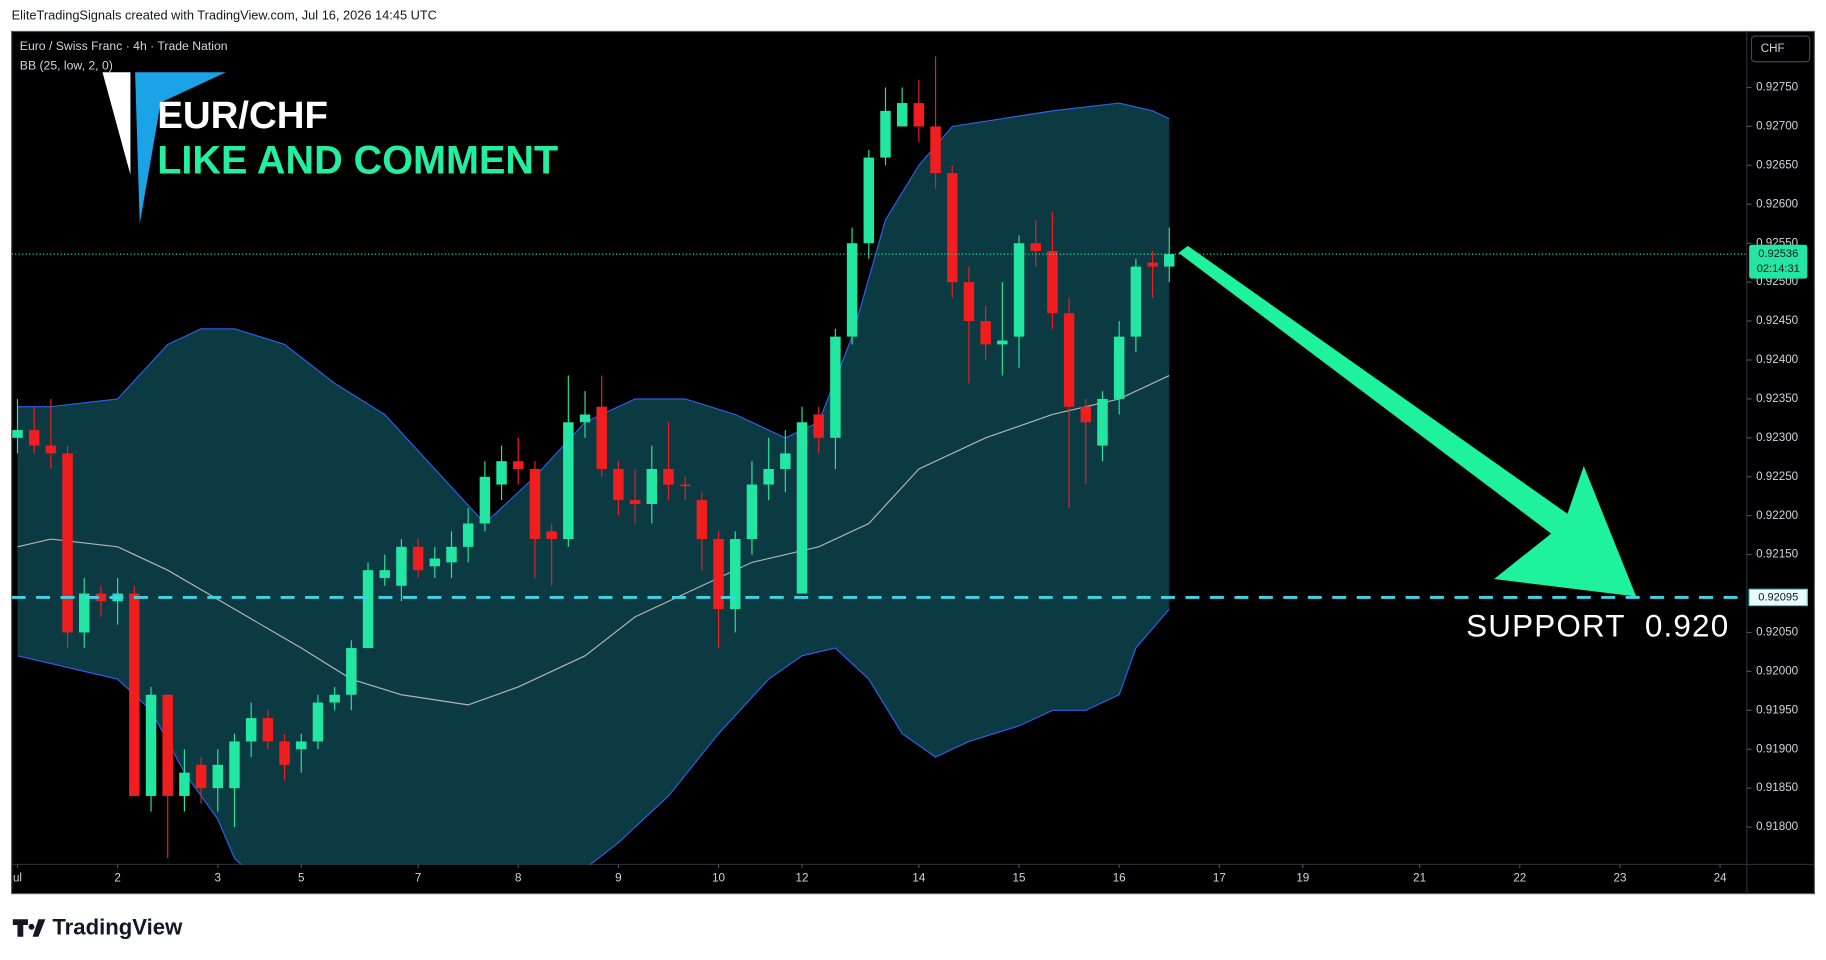 Image resolution: width=1826 pixels, height=960 pixels. I want to click on x-tick-label: 24, so click(1720, 878).